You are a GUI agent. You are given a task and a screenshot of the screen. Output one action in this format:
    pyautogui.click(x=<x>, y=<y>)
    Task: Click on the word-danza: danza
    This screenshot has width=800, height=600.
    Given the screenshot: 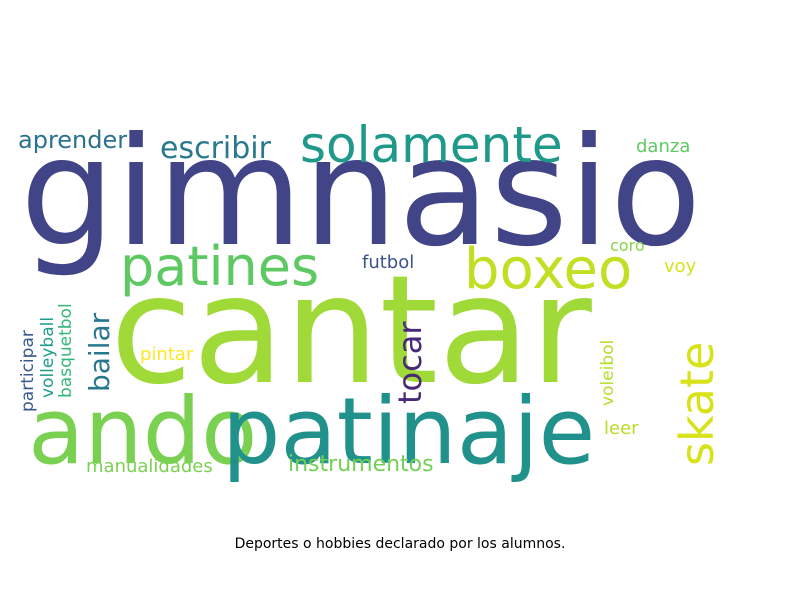 What is the action you would take?
    pyautogui.click(x=663, y=146)
    